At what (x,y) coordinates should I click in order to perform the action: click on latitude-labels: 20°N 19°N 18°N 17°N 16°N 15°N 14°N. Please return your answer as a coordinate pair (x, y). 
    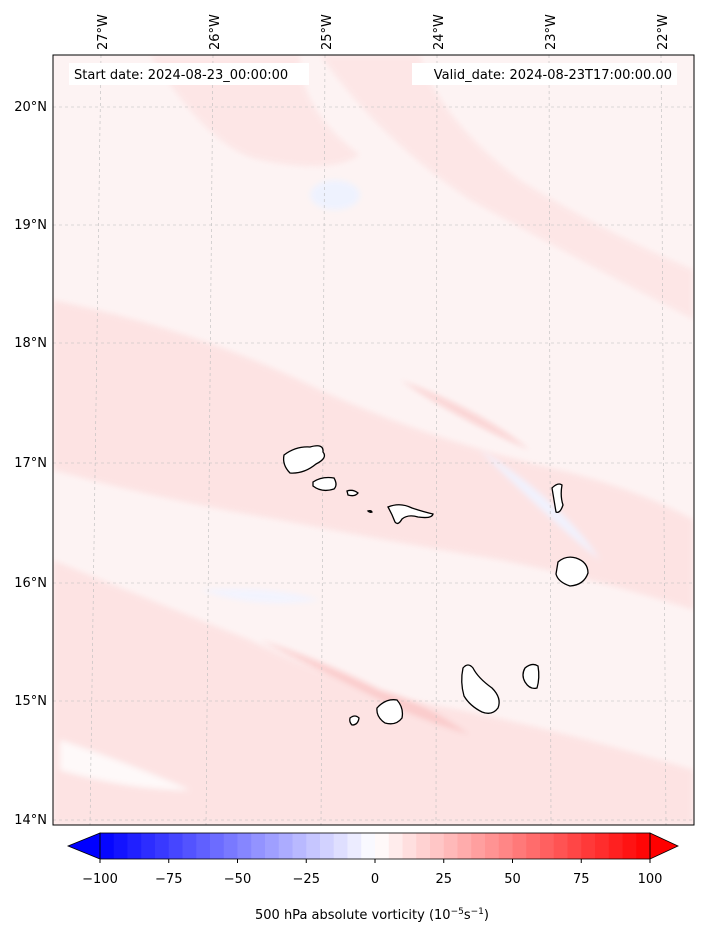
    Looking at the image, I should click on (30, 464).